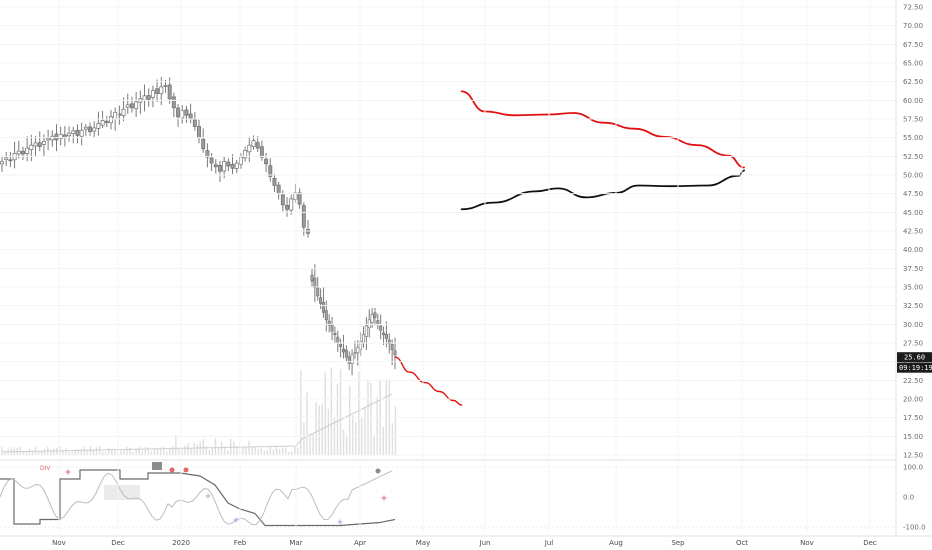  Describe the element at coordinates (913, 325) in the screenshot. I see `price-tick-label: 30.00` at that location.